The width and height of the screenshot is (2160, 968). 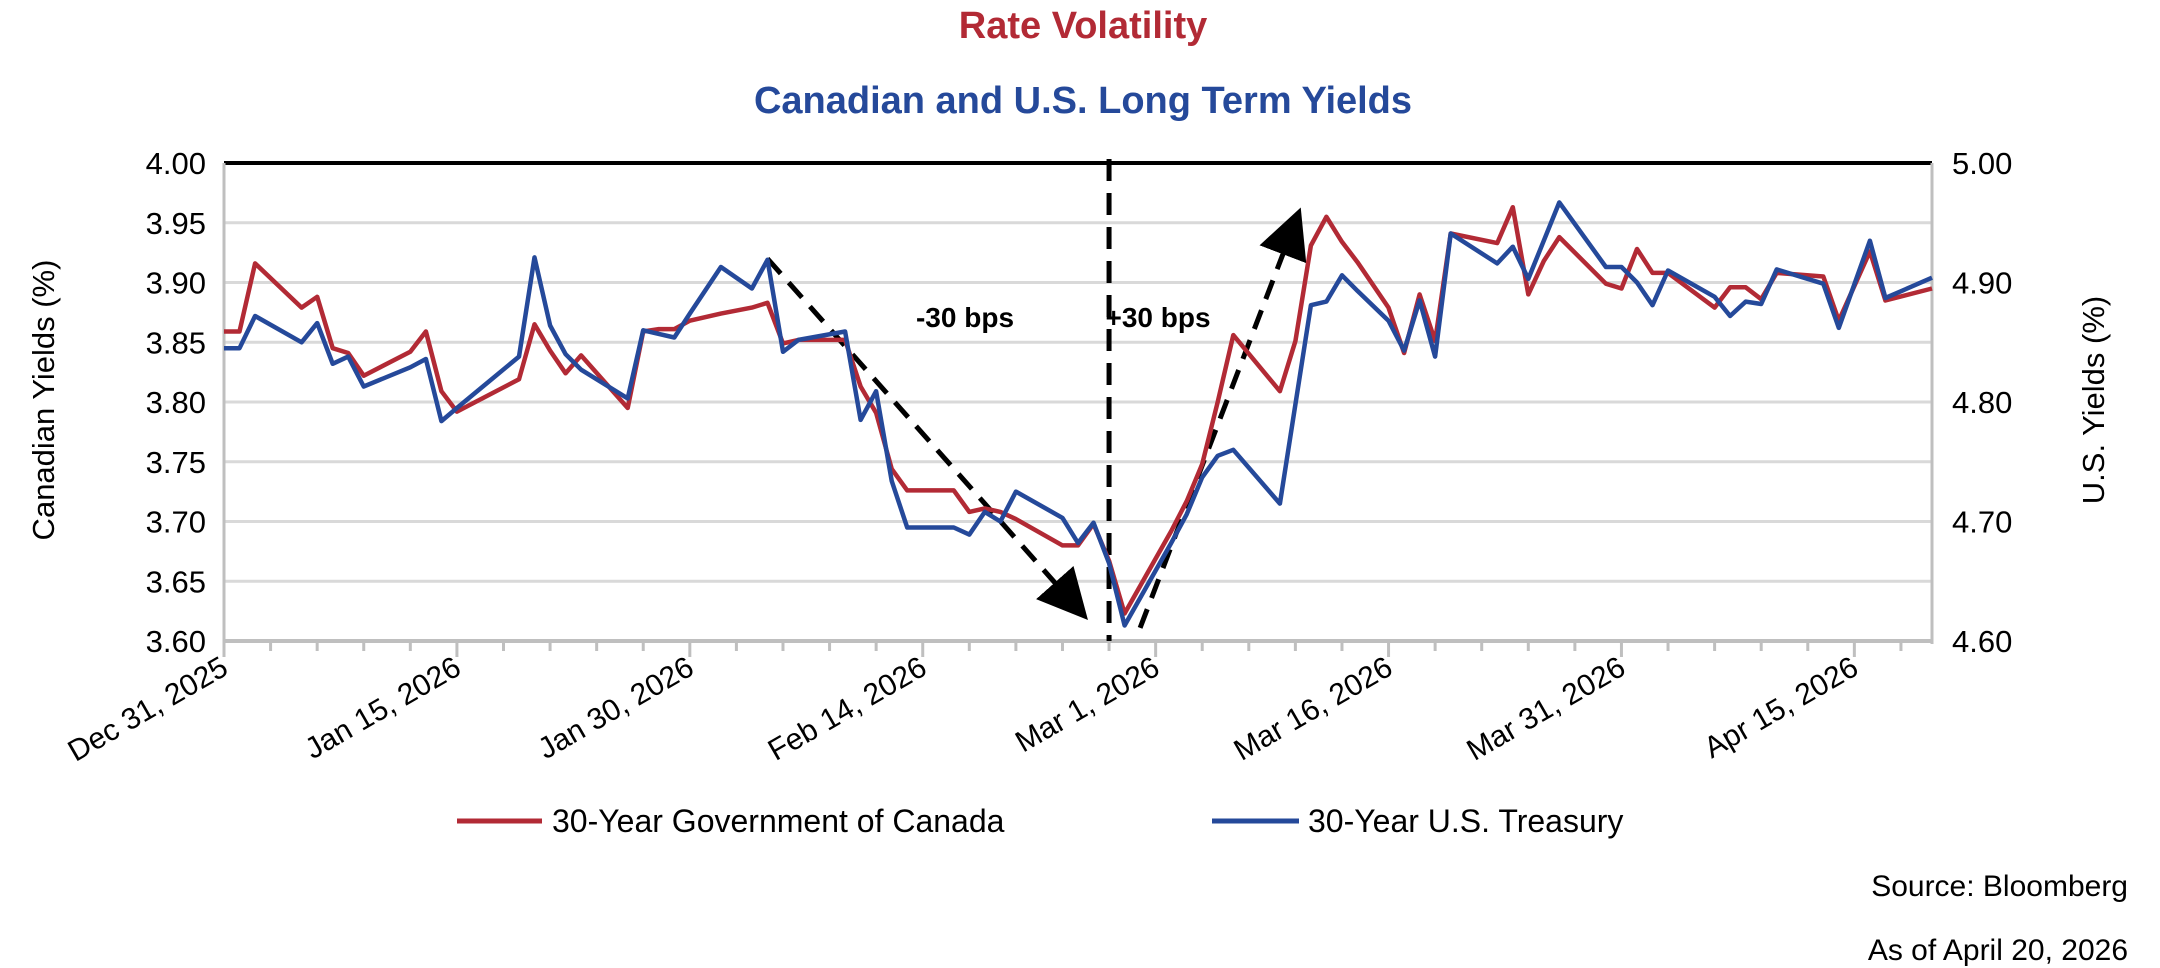 What do you see at coordinates (1998, 950) in the screenshot?
I see `as-of-note: As of April 20, 2026` at bounding box center [1998, 950].